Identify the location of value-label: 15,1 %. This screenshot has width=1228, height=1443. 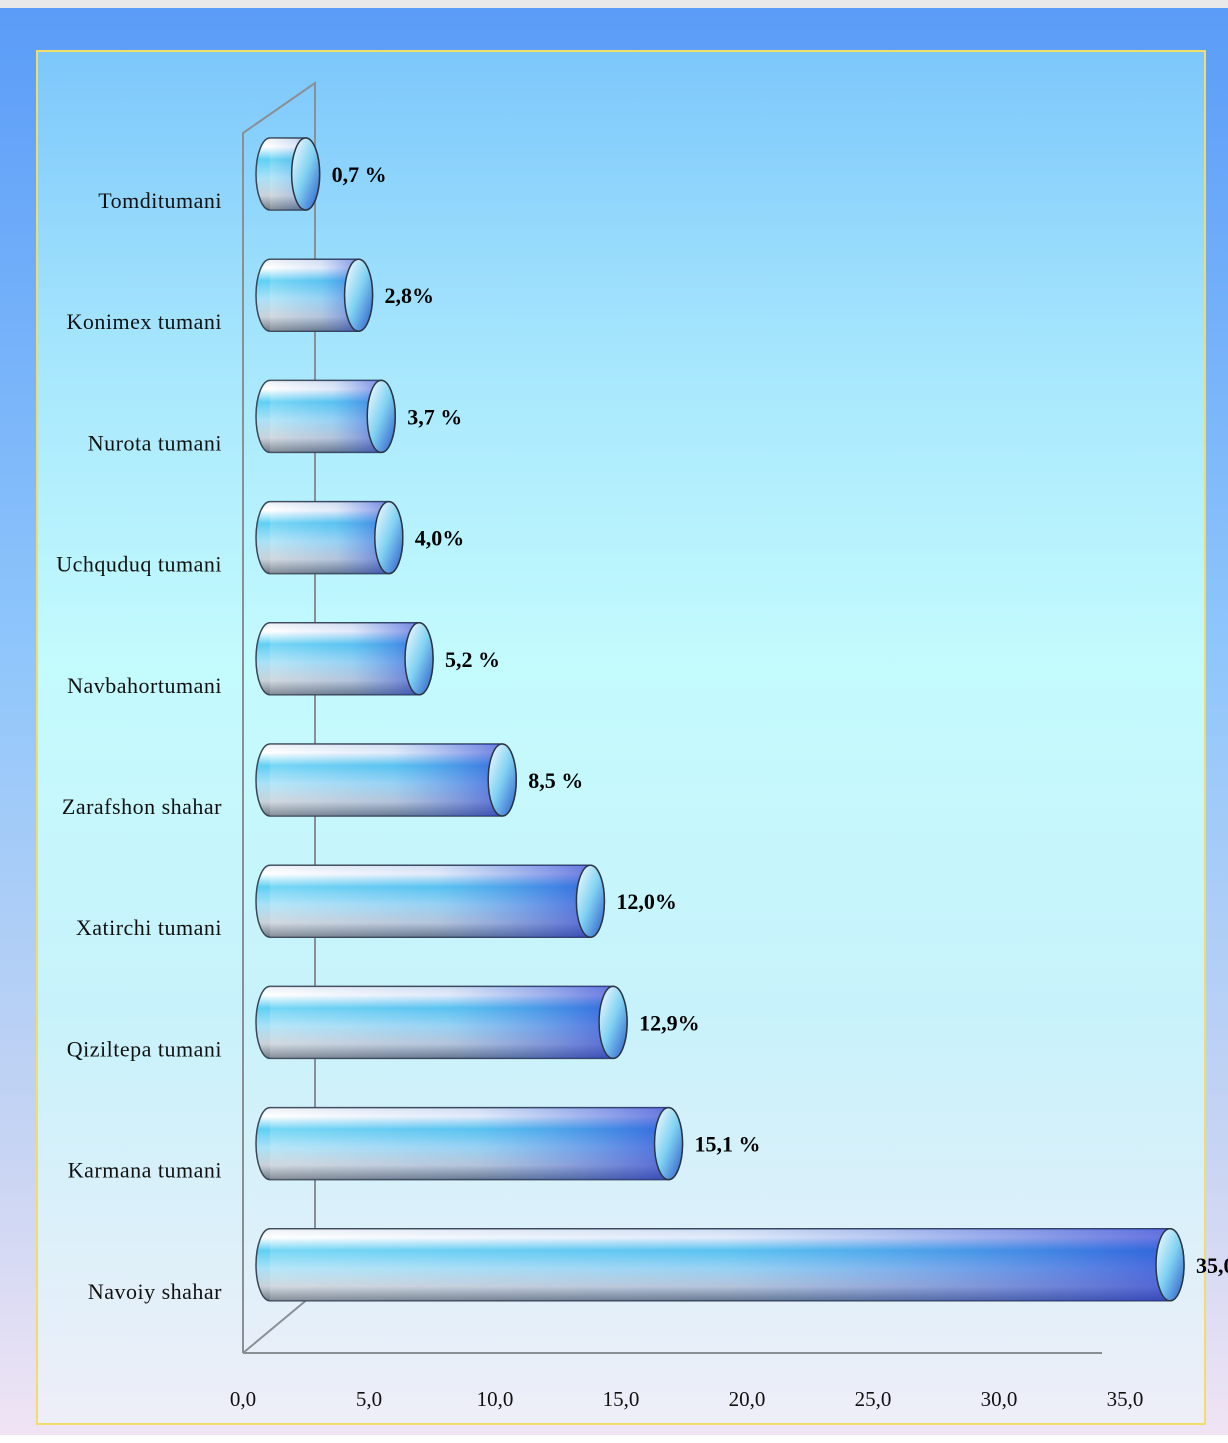
(728, 1144).